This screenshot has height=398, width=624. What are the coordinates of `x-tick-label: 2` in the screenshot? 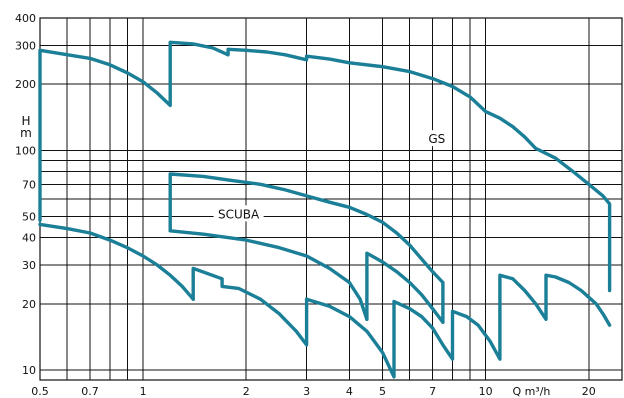 It's located at (246, 391).